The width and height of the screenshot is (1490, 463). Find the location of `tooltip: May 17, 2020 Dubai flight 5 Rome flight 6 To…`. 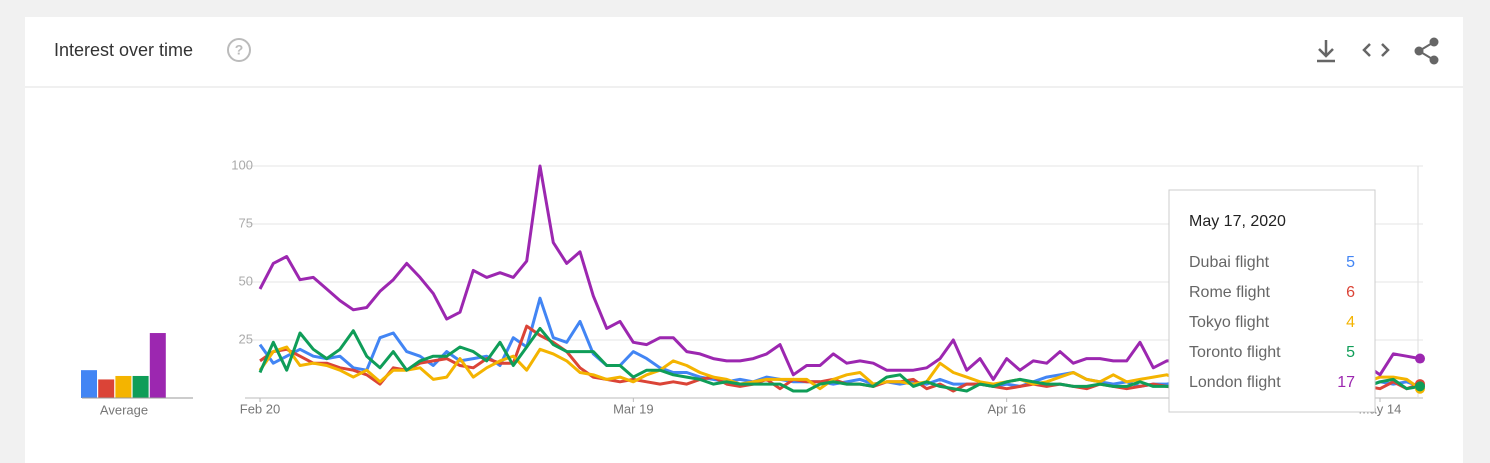

tooltip: May 17, 2020 Dubai flight 5 Rome flight 6 To… is located at coordinates (1272, 301).